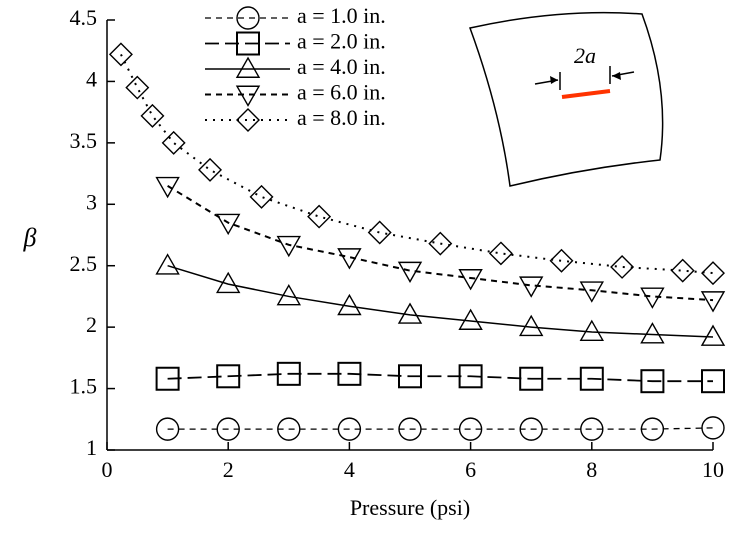  I want to click on x-tick-label: 0, so click(107, 469).